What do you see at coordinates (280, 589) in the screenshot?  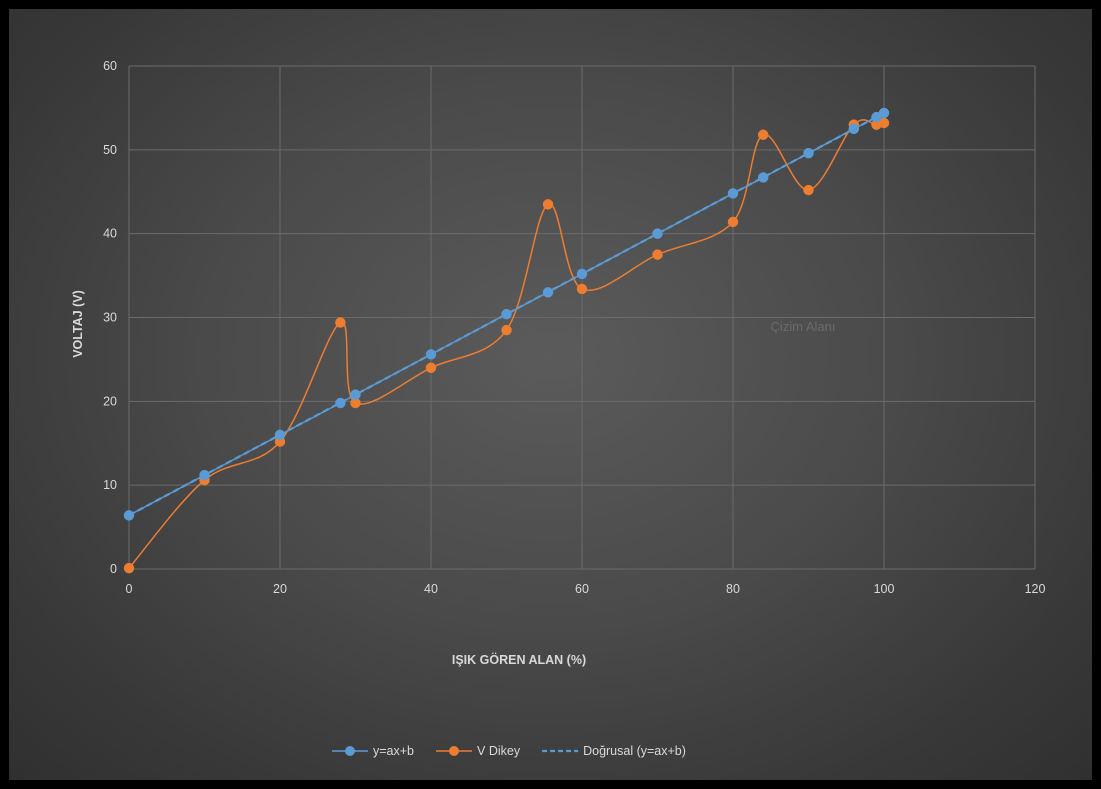 I see `x-tick-label: 20` at bounding box center [280, 589].